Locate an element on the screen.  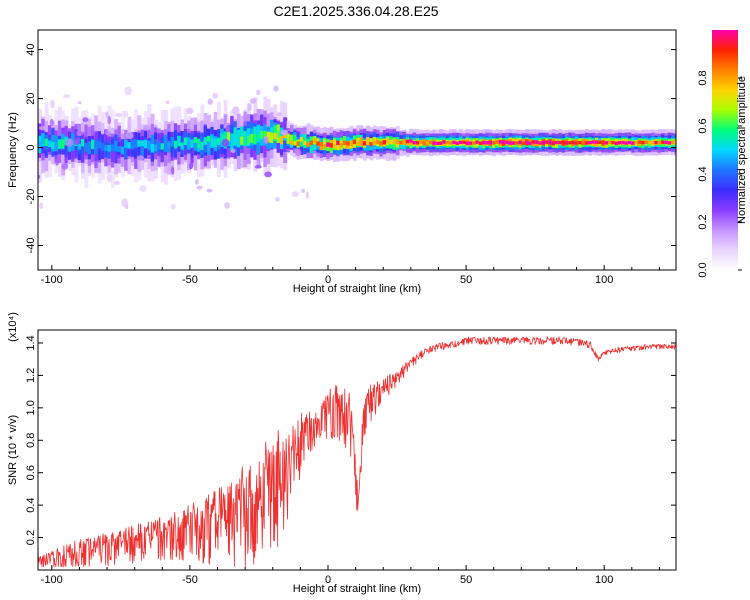
spectrogram-y-axis-label: Frequency (Hz) is located at coordinates (13, 150).